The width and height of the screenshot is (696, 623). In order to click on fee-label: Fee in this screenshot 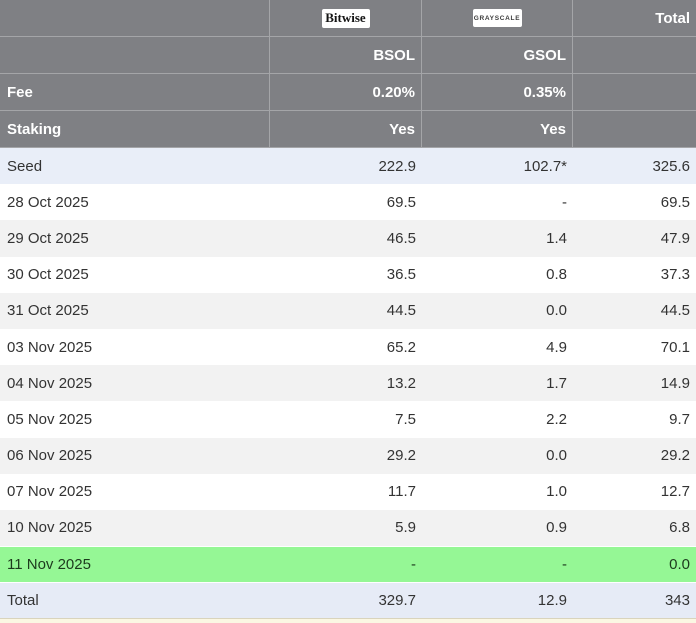, I will do `click(135, 92)`.